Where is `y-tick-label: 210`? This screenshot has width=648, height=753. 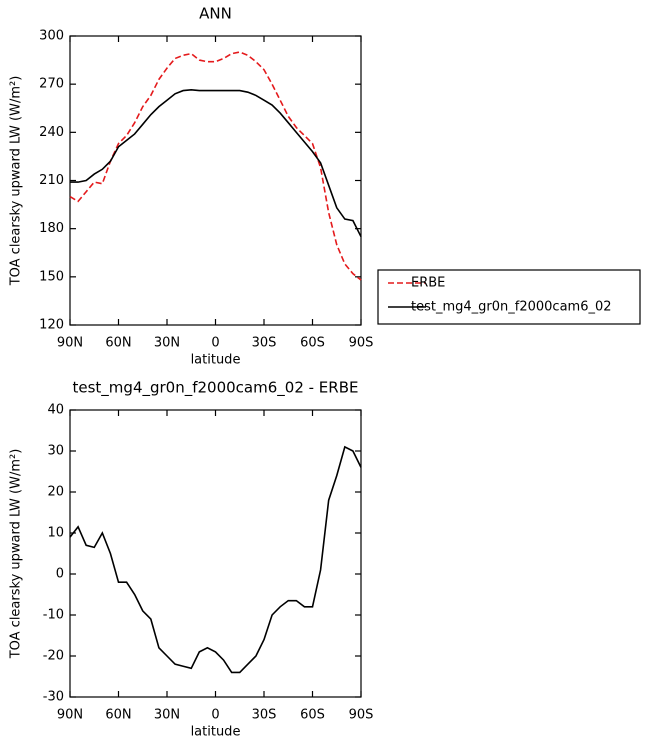 y-tick-label: 210 is located at coordinates (51, 180).